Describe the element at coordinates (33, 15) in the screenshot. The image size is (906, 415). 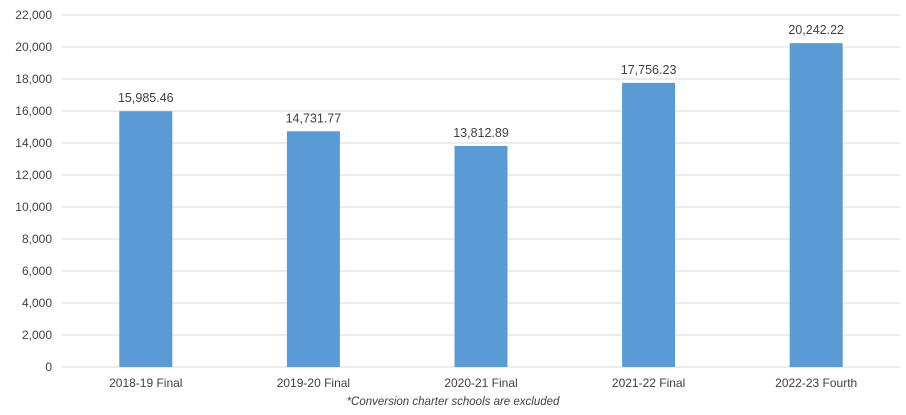
I see `y-tick-label: 22,000` at that location.